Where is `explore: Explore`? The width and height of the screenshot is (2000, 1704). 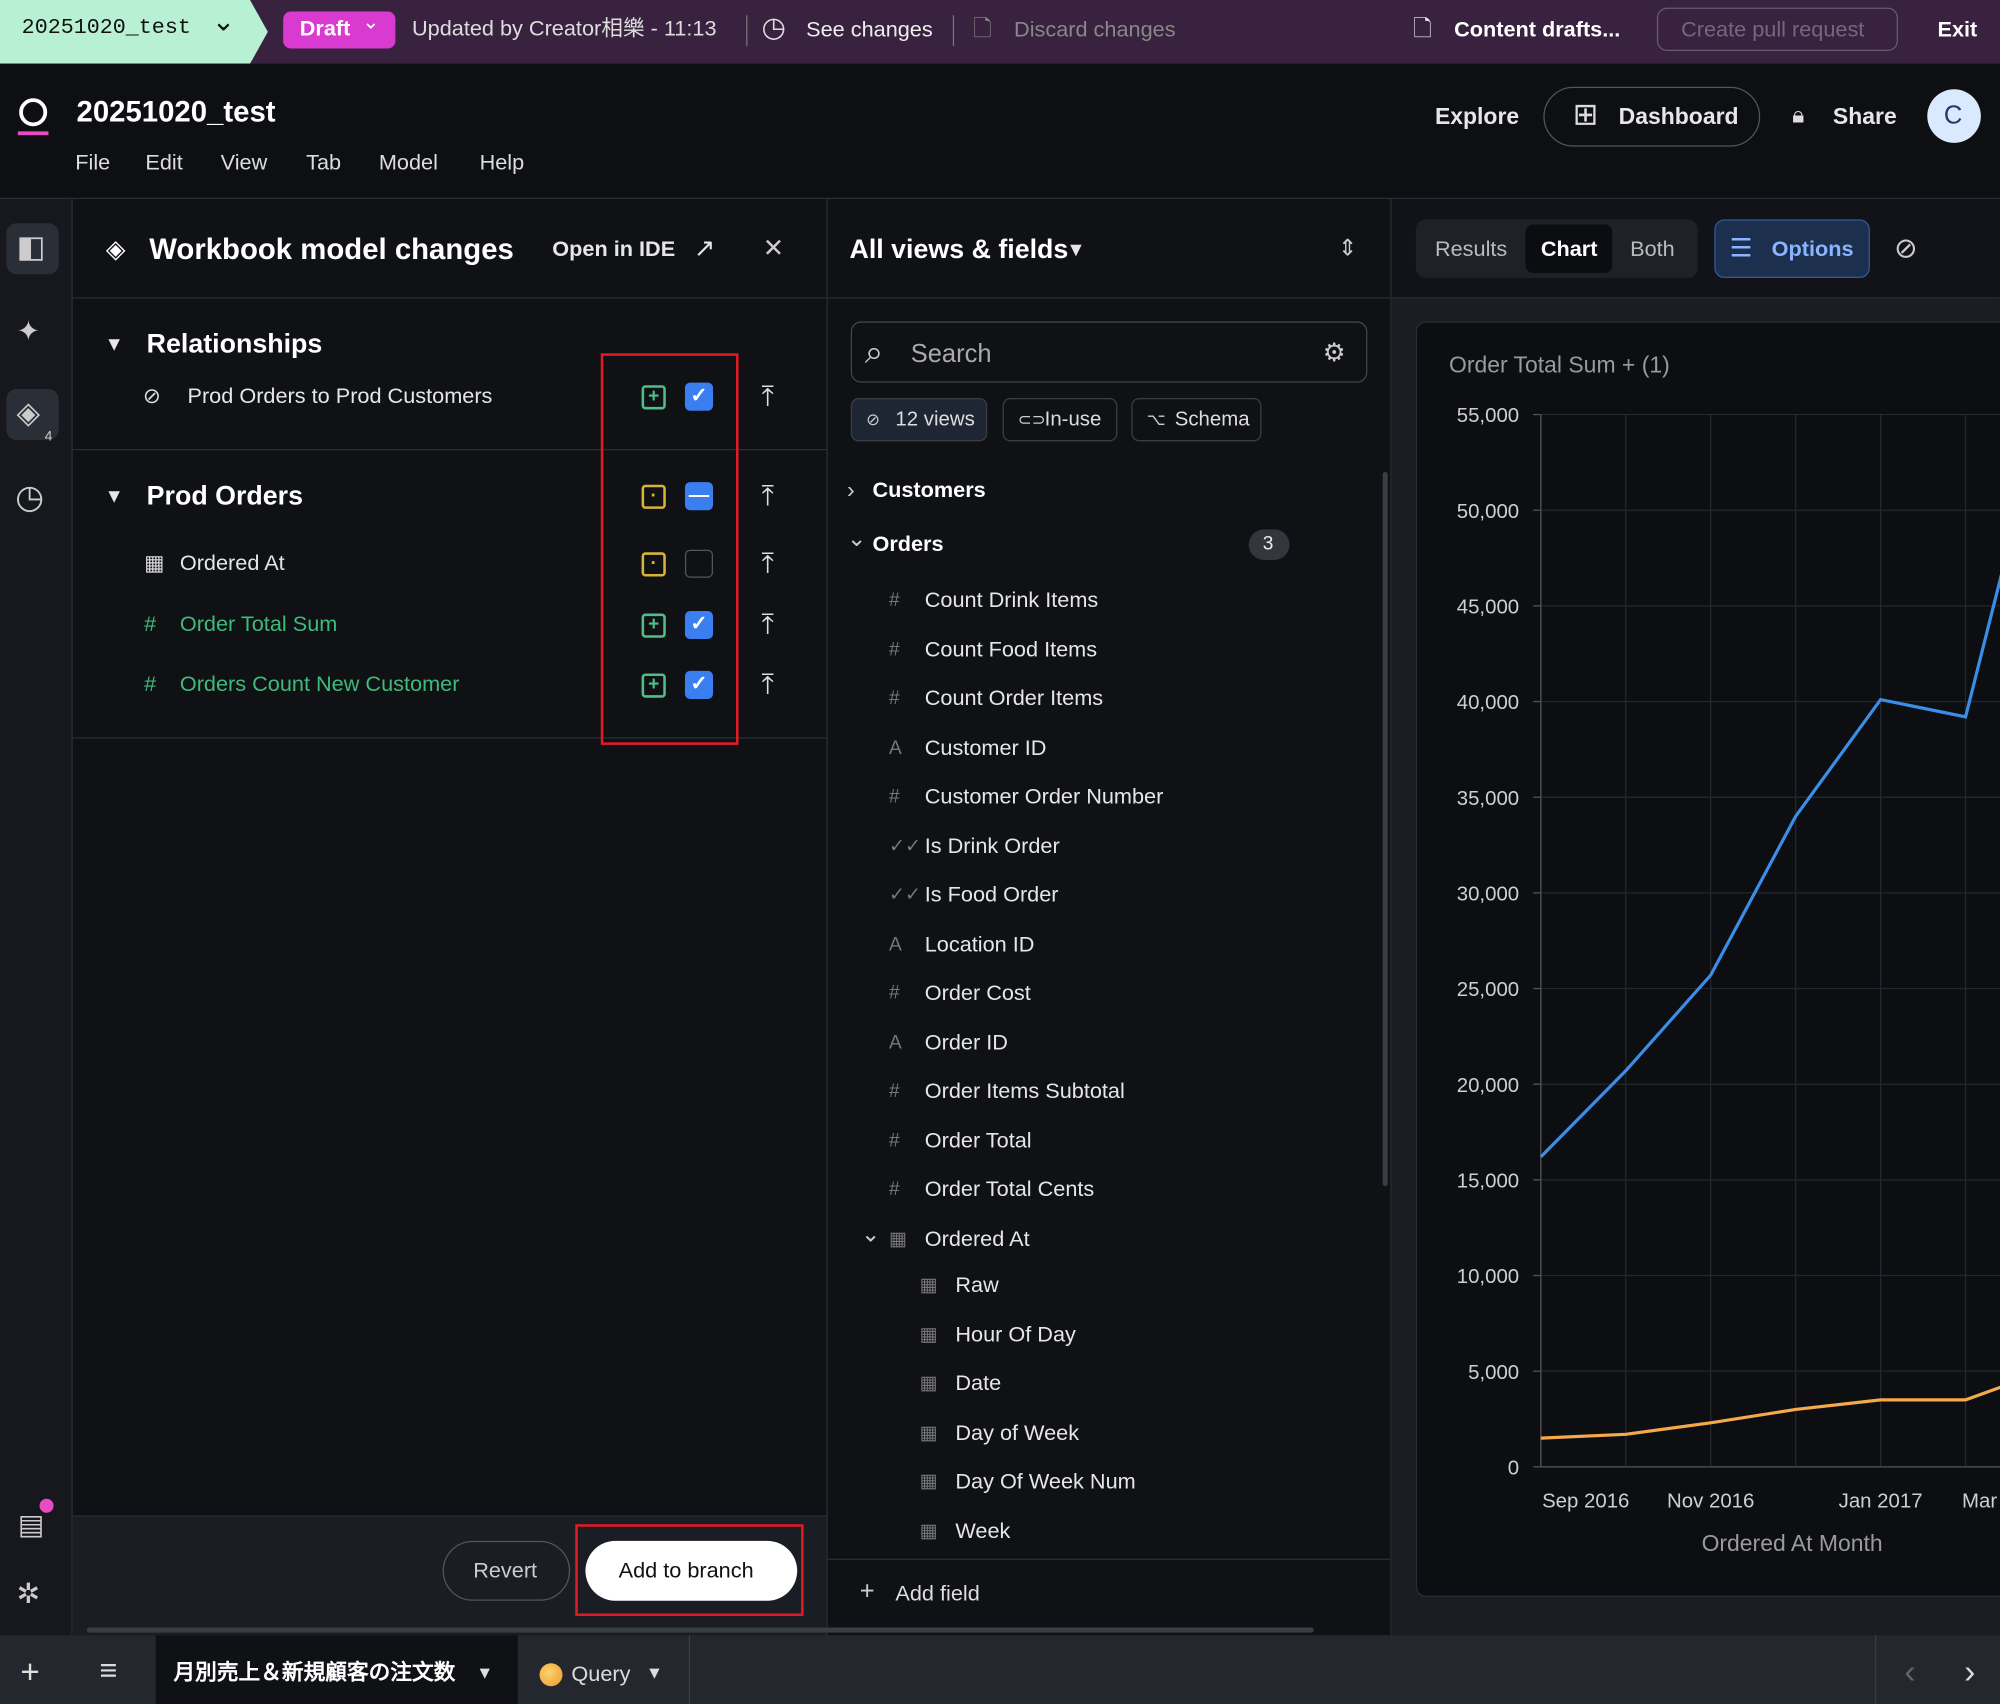 explore: Explore is located at coordinates (1477, 118).